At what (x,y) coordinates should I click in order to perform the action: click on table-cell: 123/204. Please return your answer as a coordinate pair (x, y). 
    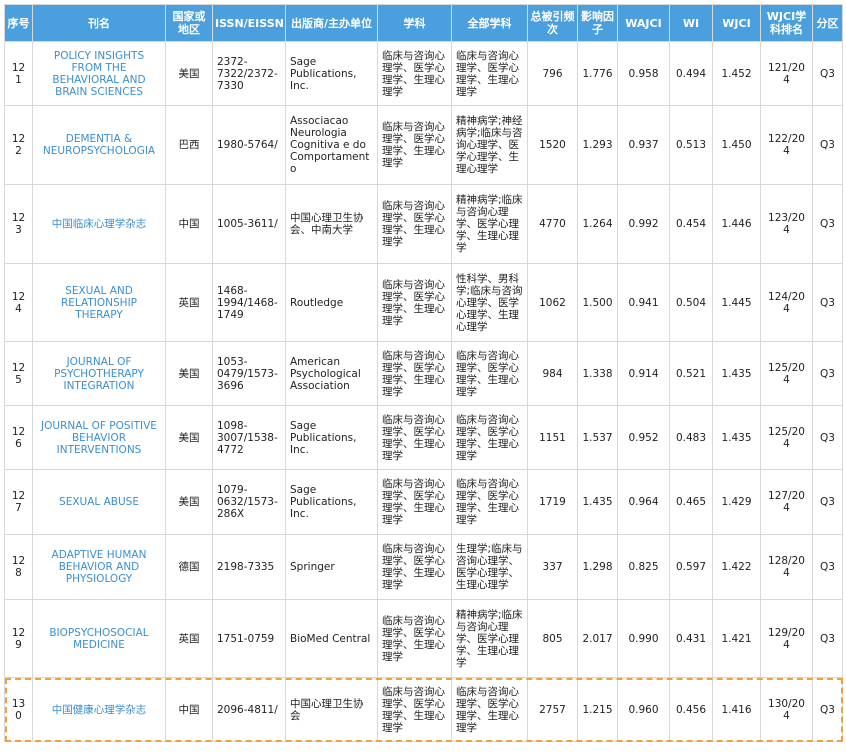
    Looking at the image, I should click on (786, 224).